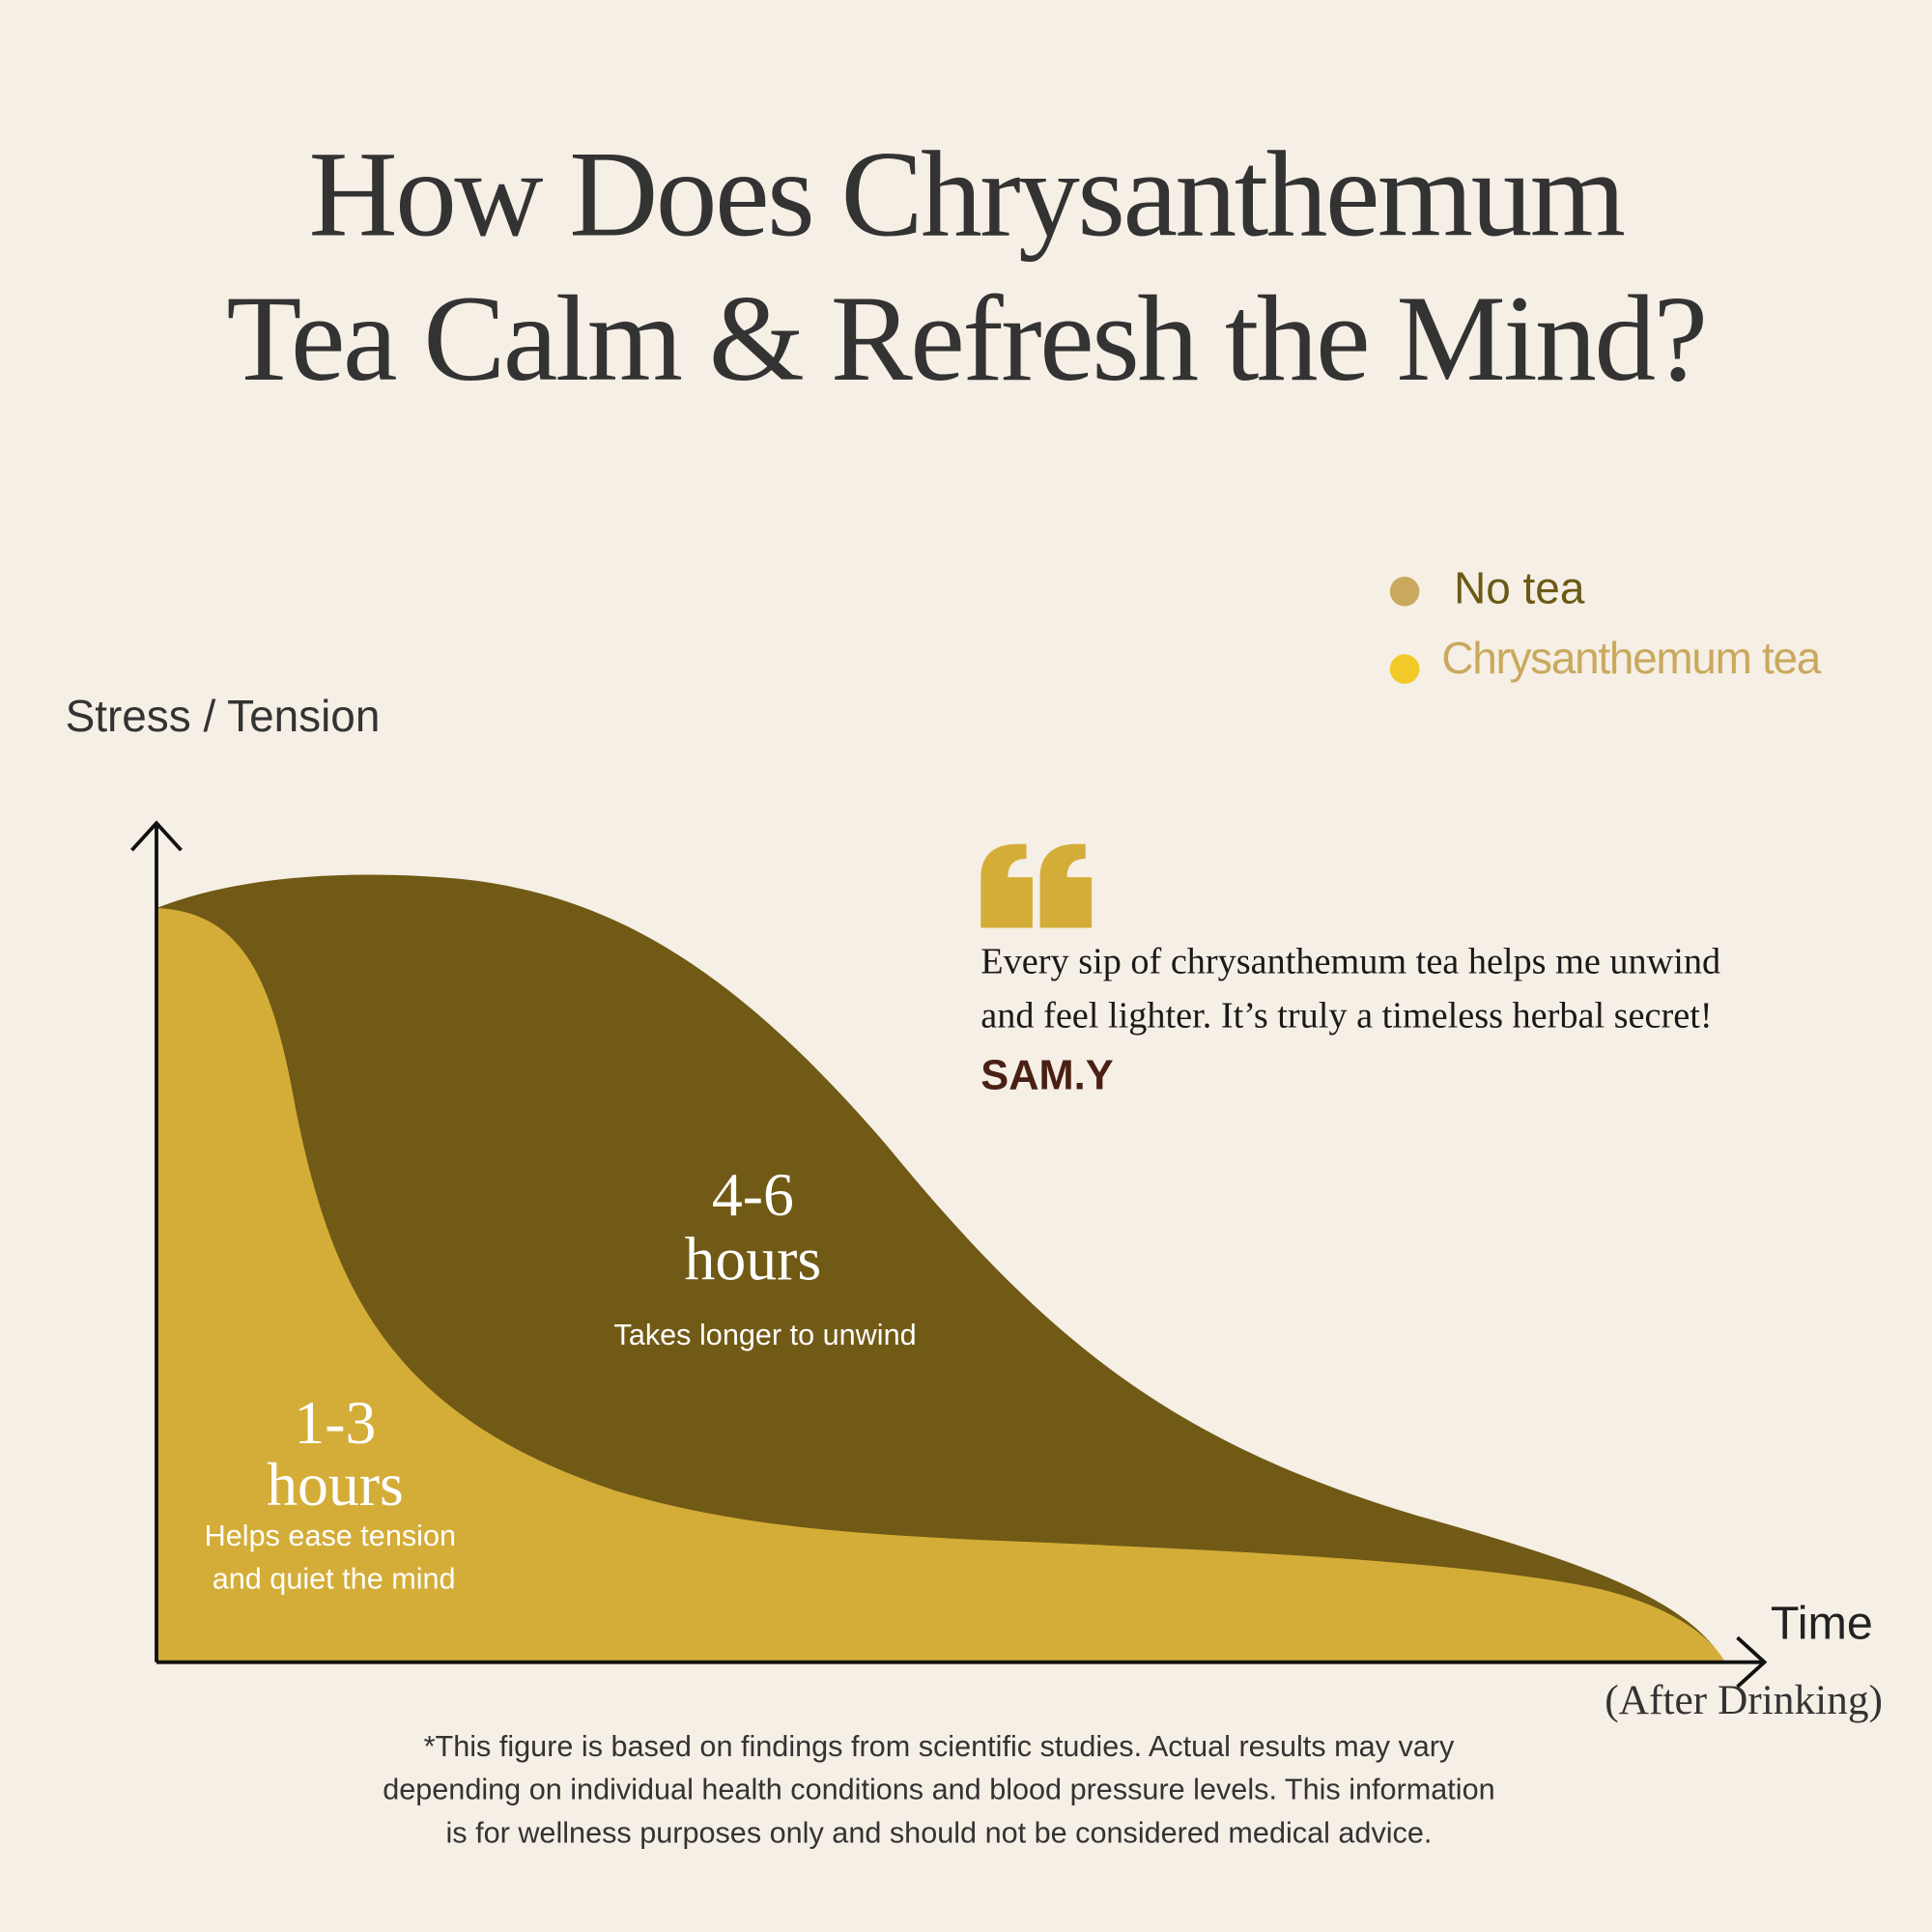  I want to click on annotation-note: Helps ease tension, so click(330, 1536).